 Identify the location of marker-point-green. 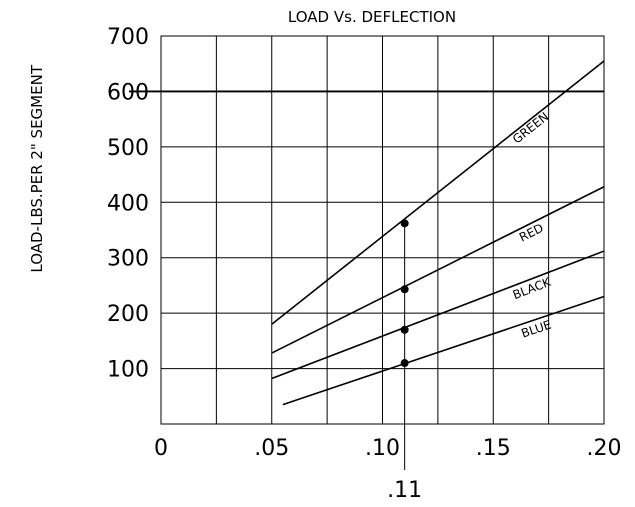
(404, 223).